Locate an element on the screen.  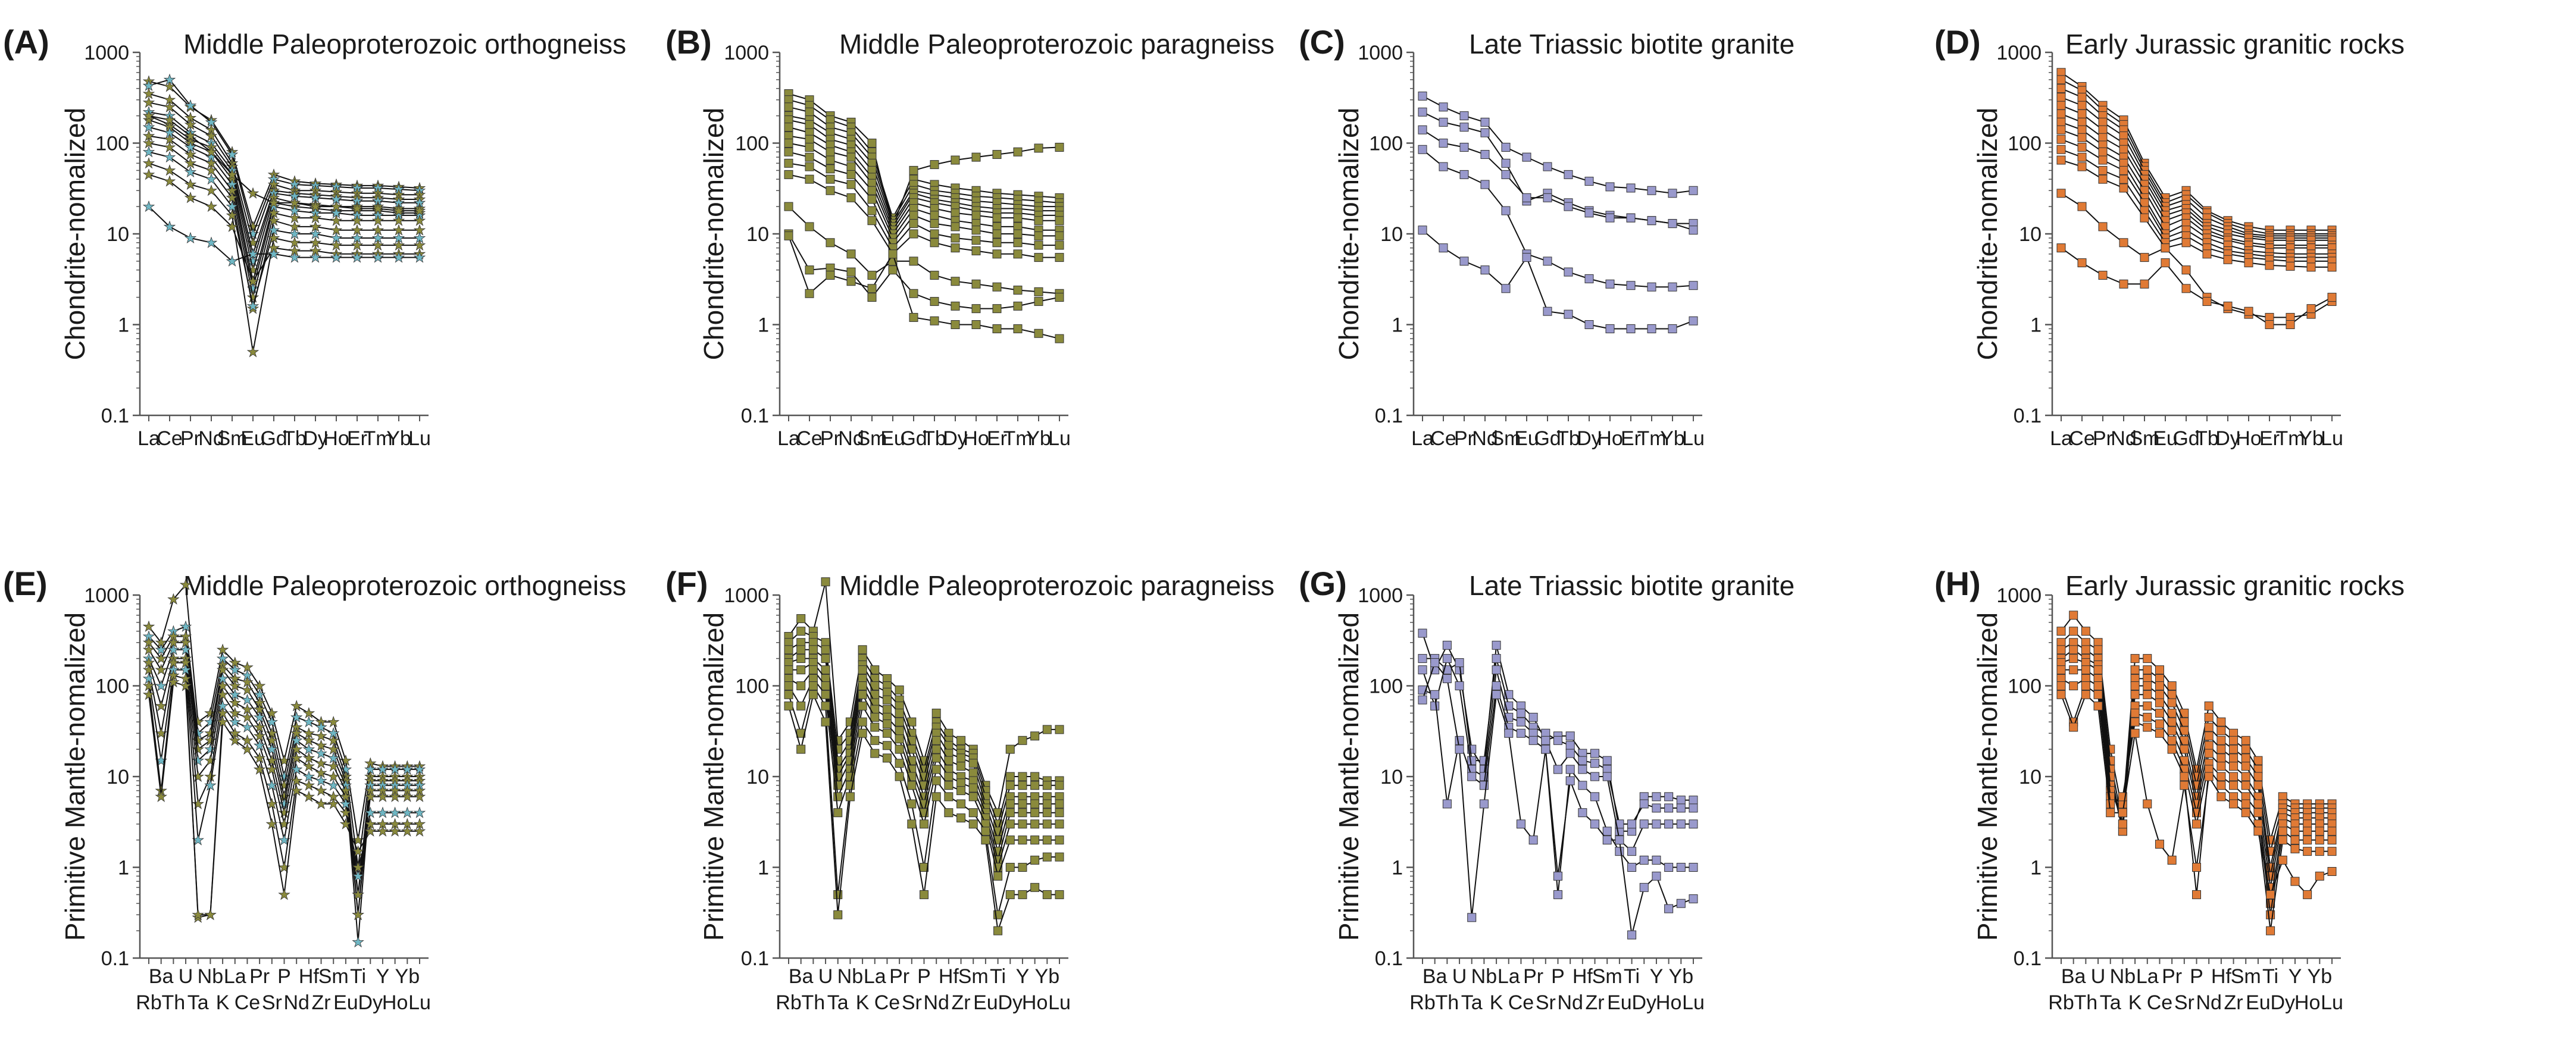
x-tick-label: Gd is located at coordinates (913, 438).